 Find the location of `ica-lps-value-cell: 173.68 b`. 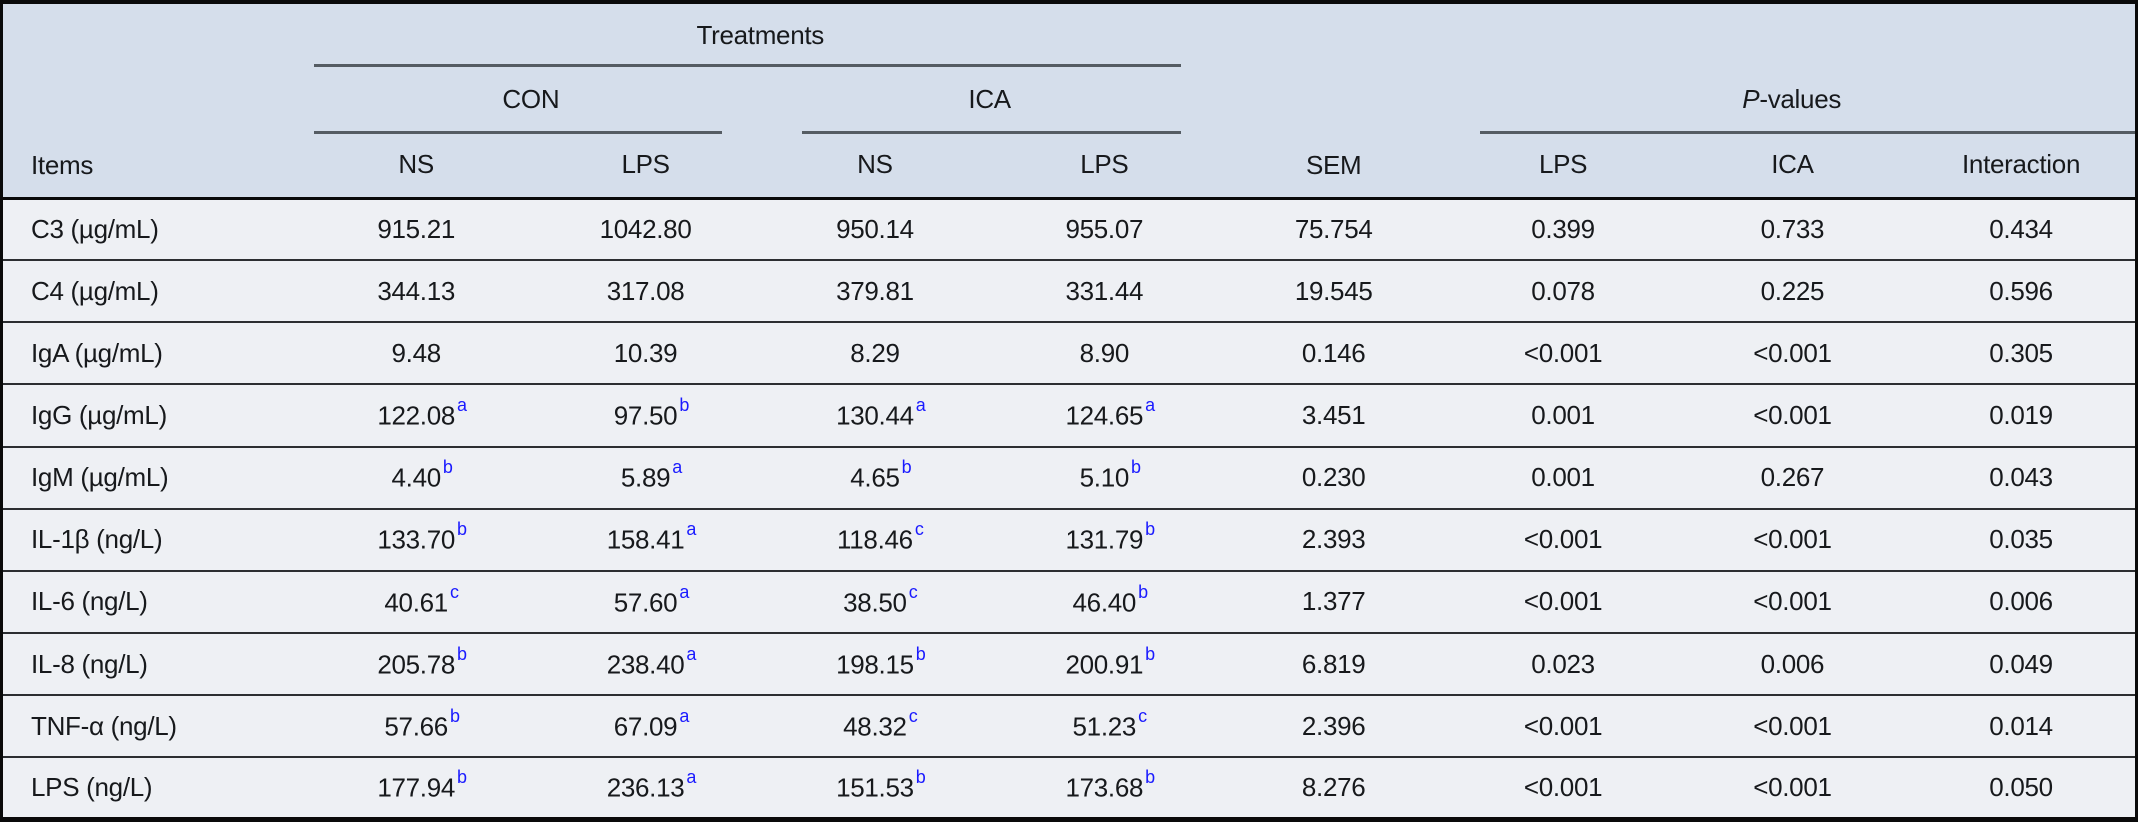

ica-lps-value-cell: 173.68 b is located at coordinates (1104, 788).